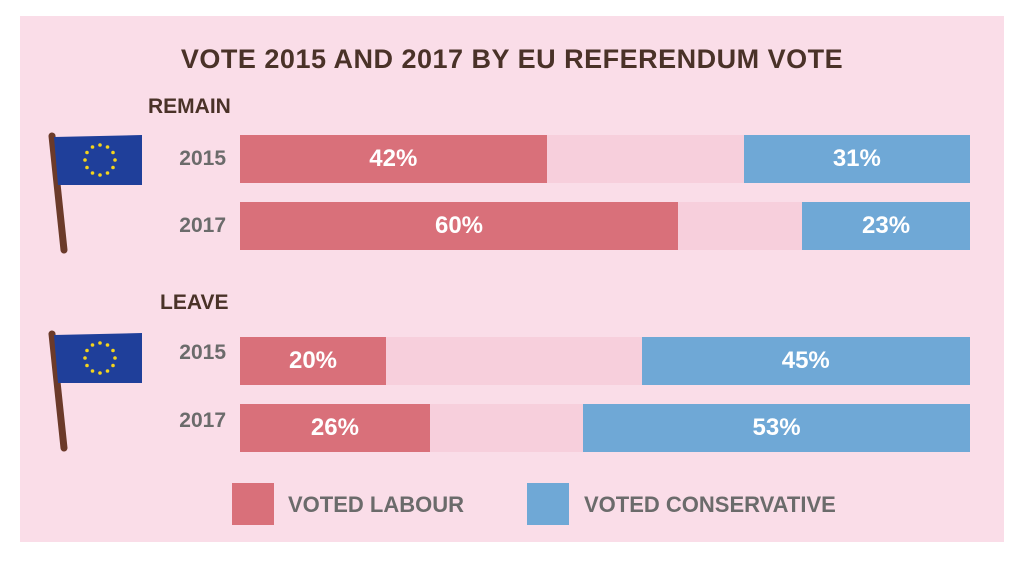 The image size is (1024, 562). What do you see at coordinates (605, 361) in the screenshot?
I see `bar-row: 20% 45%` at bounding box center [605, 361].